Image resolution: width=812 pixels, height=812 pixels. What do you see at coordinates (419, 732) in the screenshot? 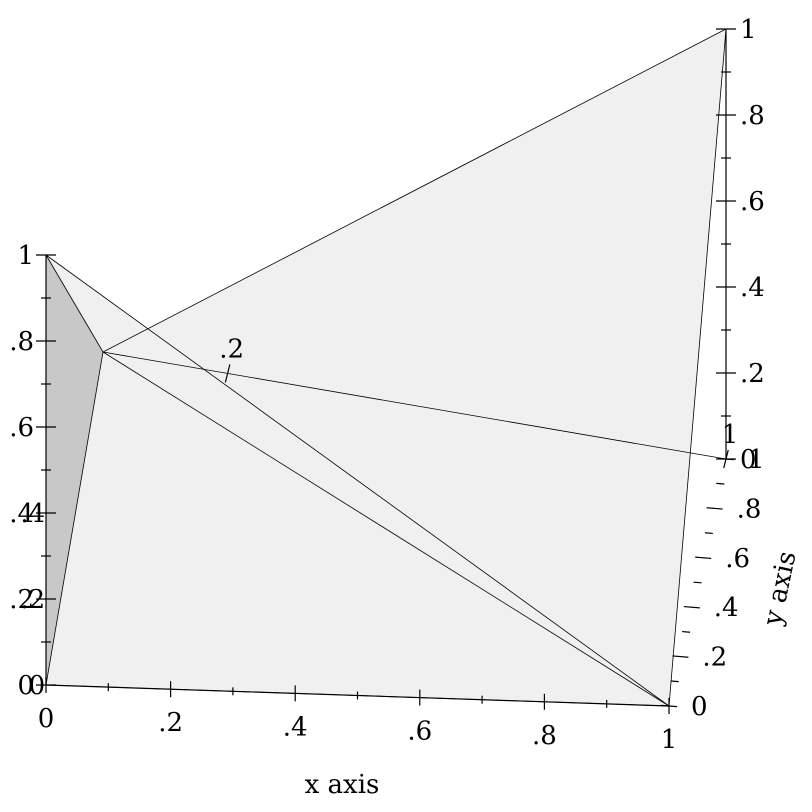
I see `x-tick-label-3: .6` at bounding box center [419, 732].